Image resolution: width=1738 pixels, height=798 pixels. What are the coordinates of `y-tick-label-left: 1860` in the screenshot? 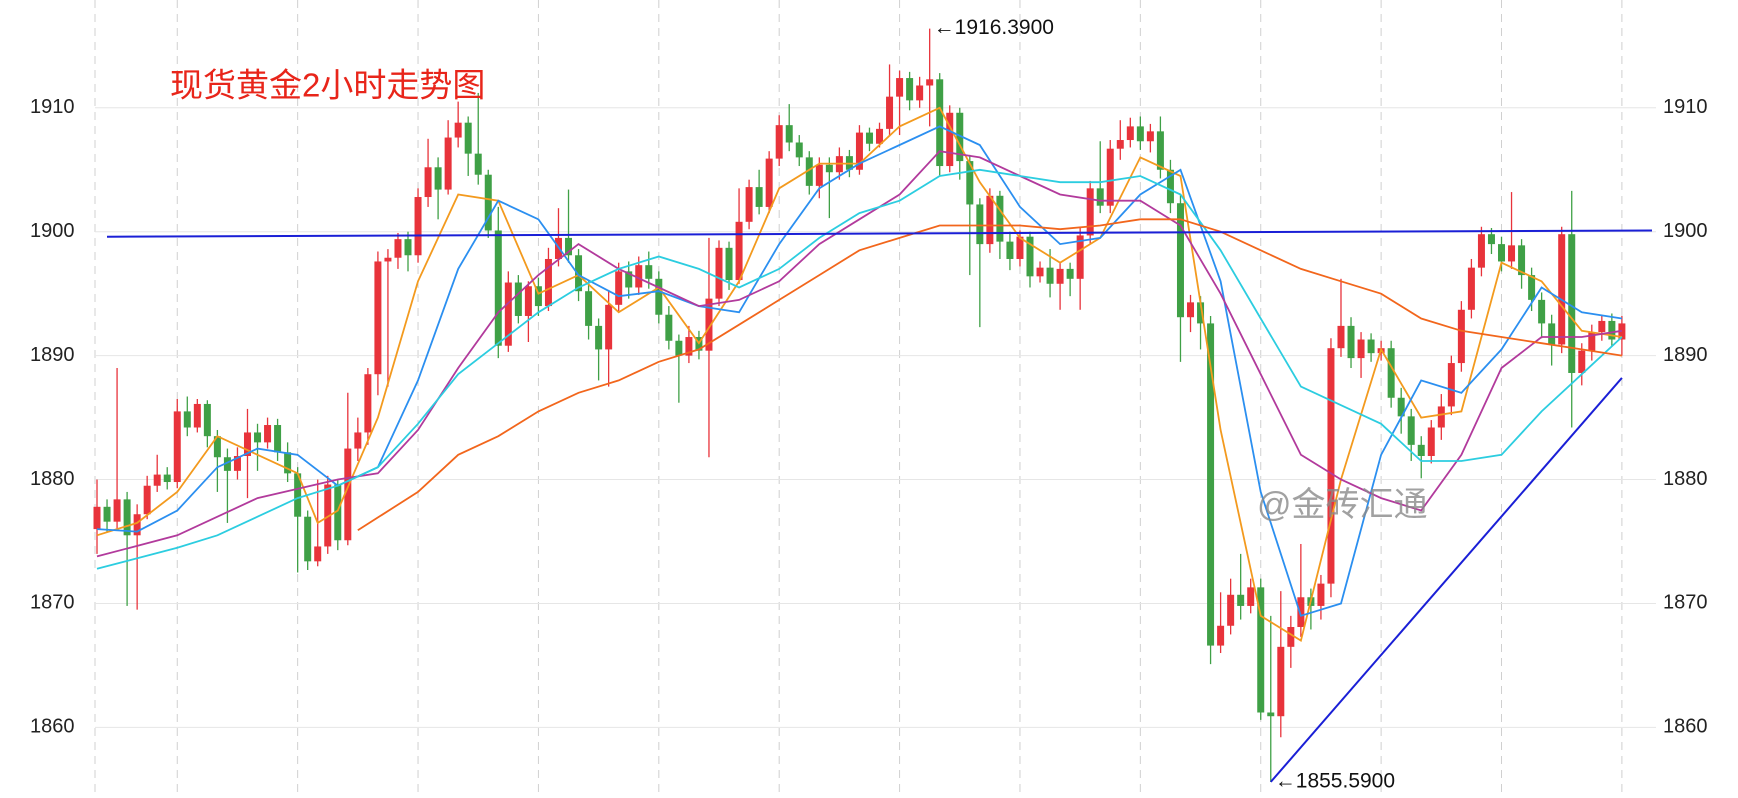 It's located at (52, 727).